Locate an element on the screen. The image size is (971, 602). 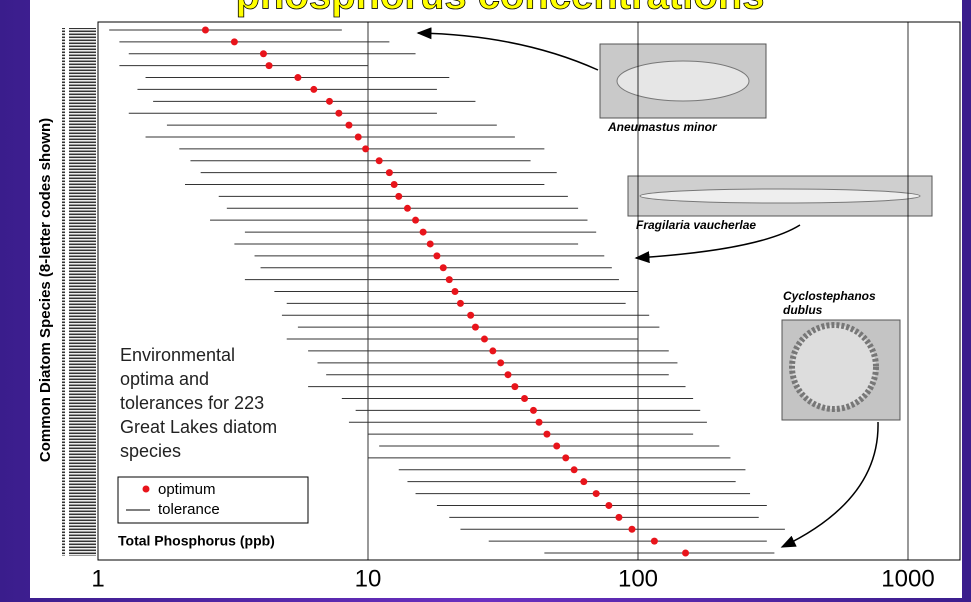
caption: dublus is located at coordinates (803, 310).